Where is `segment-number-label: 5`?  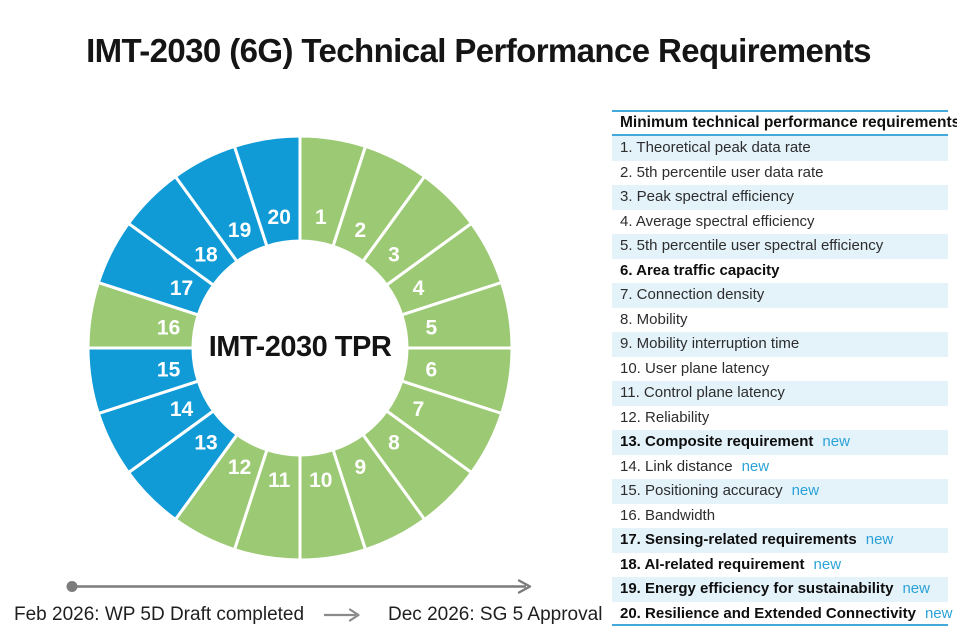
segment-number-label: 5 is located at coordinates (432, 328).